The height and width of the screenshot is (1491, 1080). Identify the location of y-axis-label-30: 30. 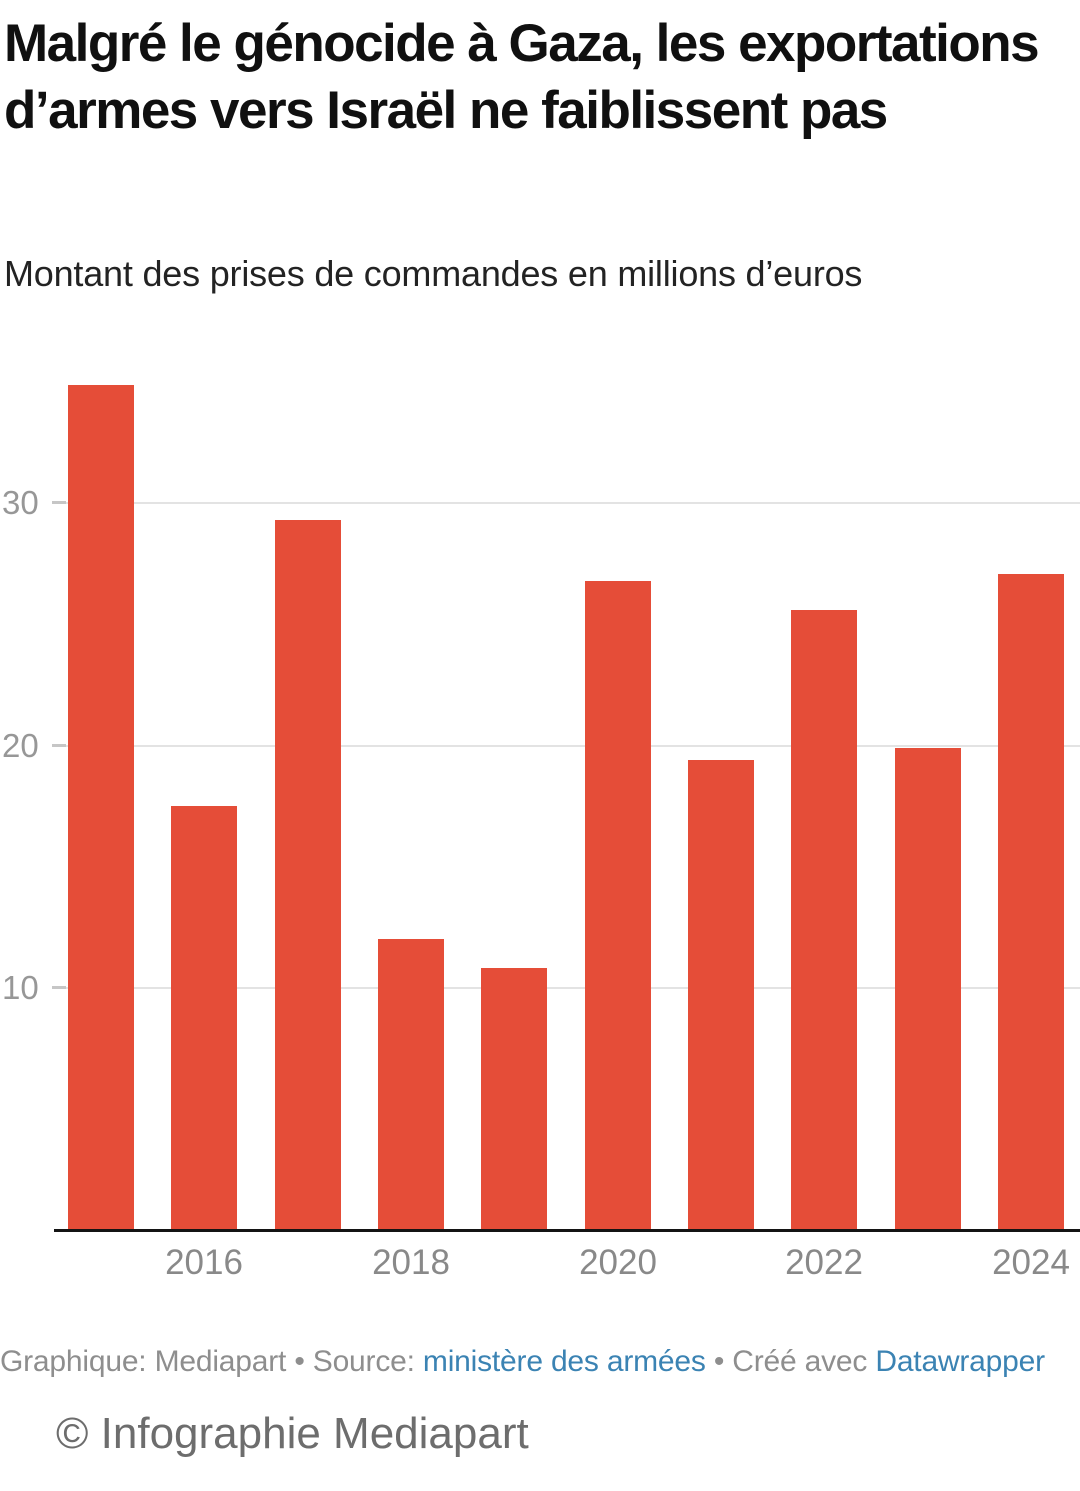
(20, 503).